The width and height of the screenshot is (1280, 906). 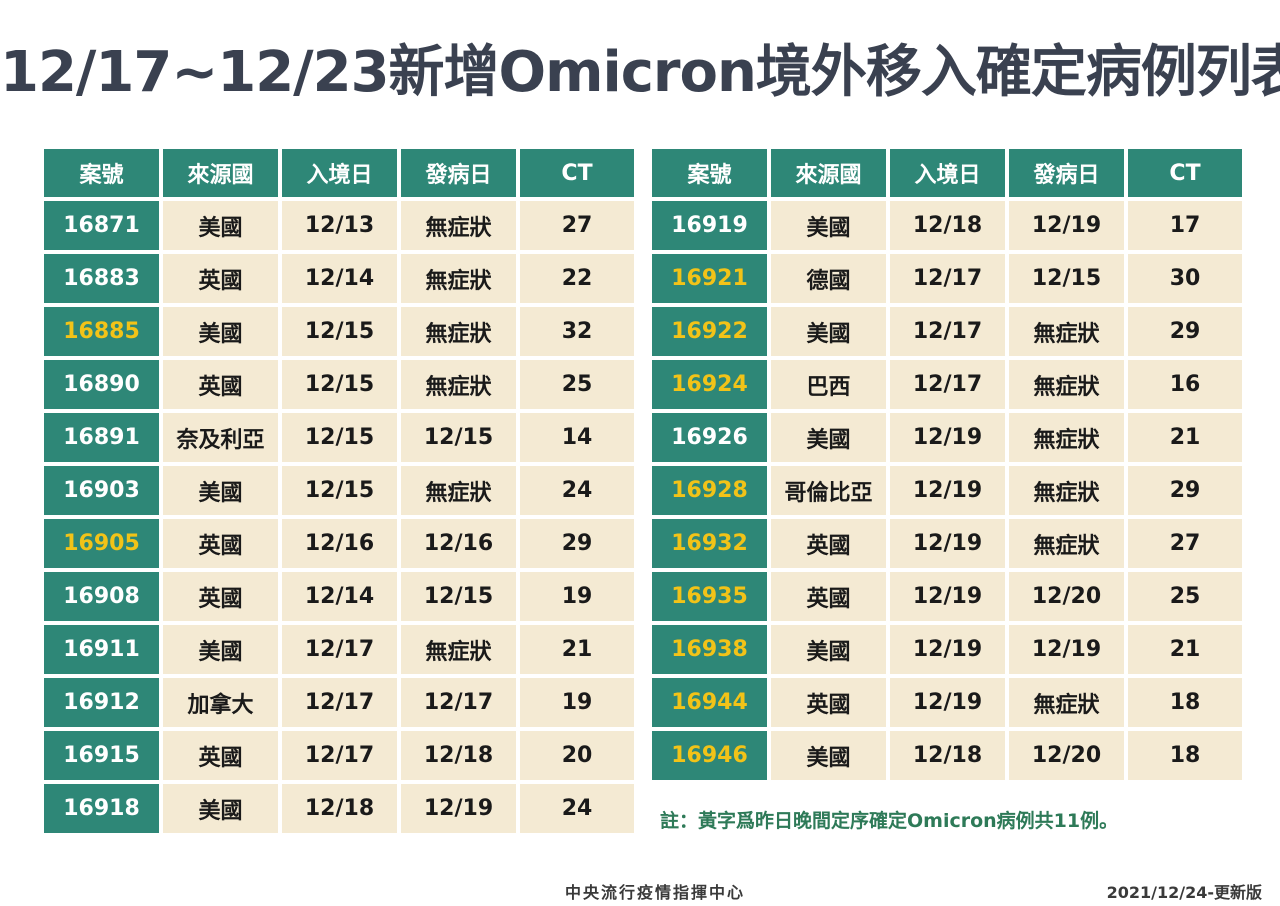 I want to click on case-number-cell: 16905, so click(x=101, y=543).